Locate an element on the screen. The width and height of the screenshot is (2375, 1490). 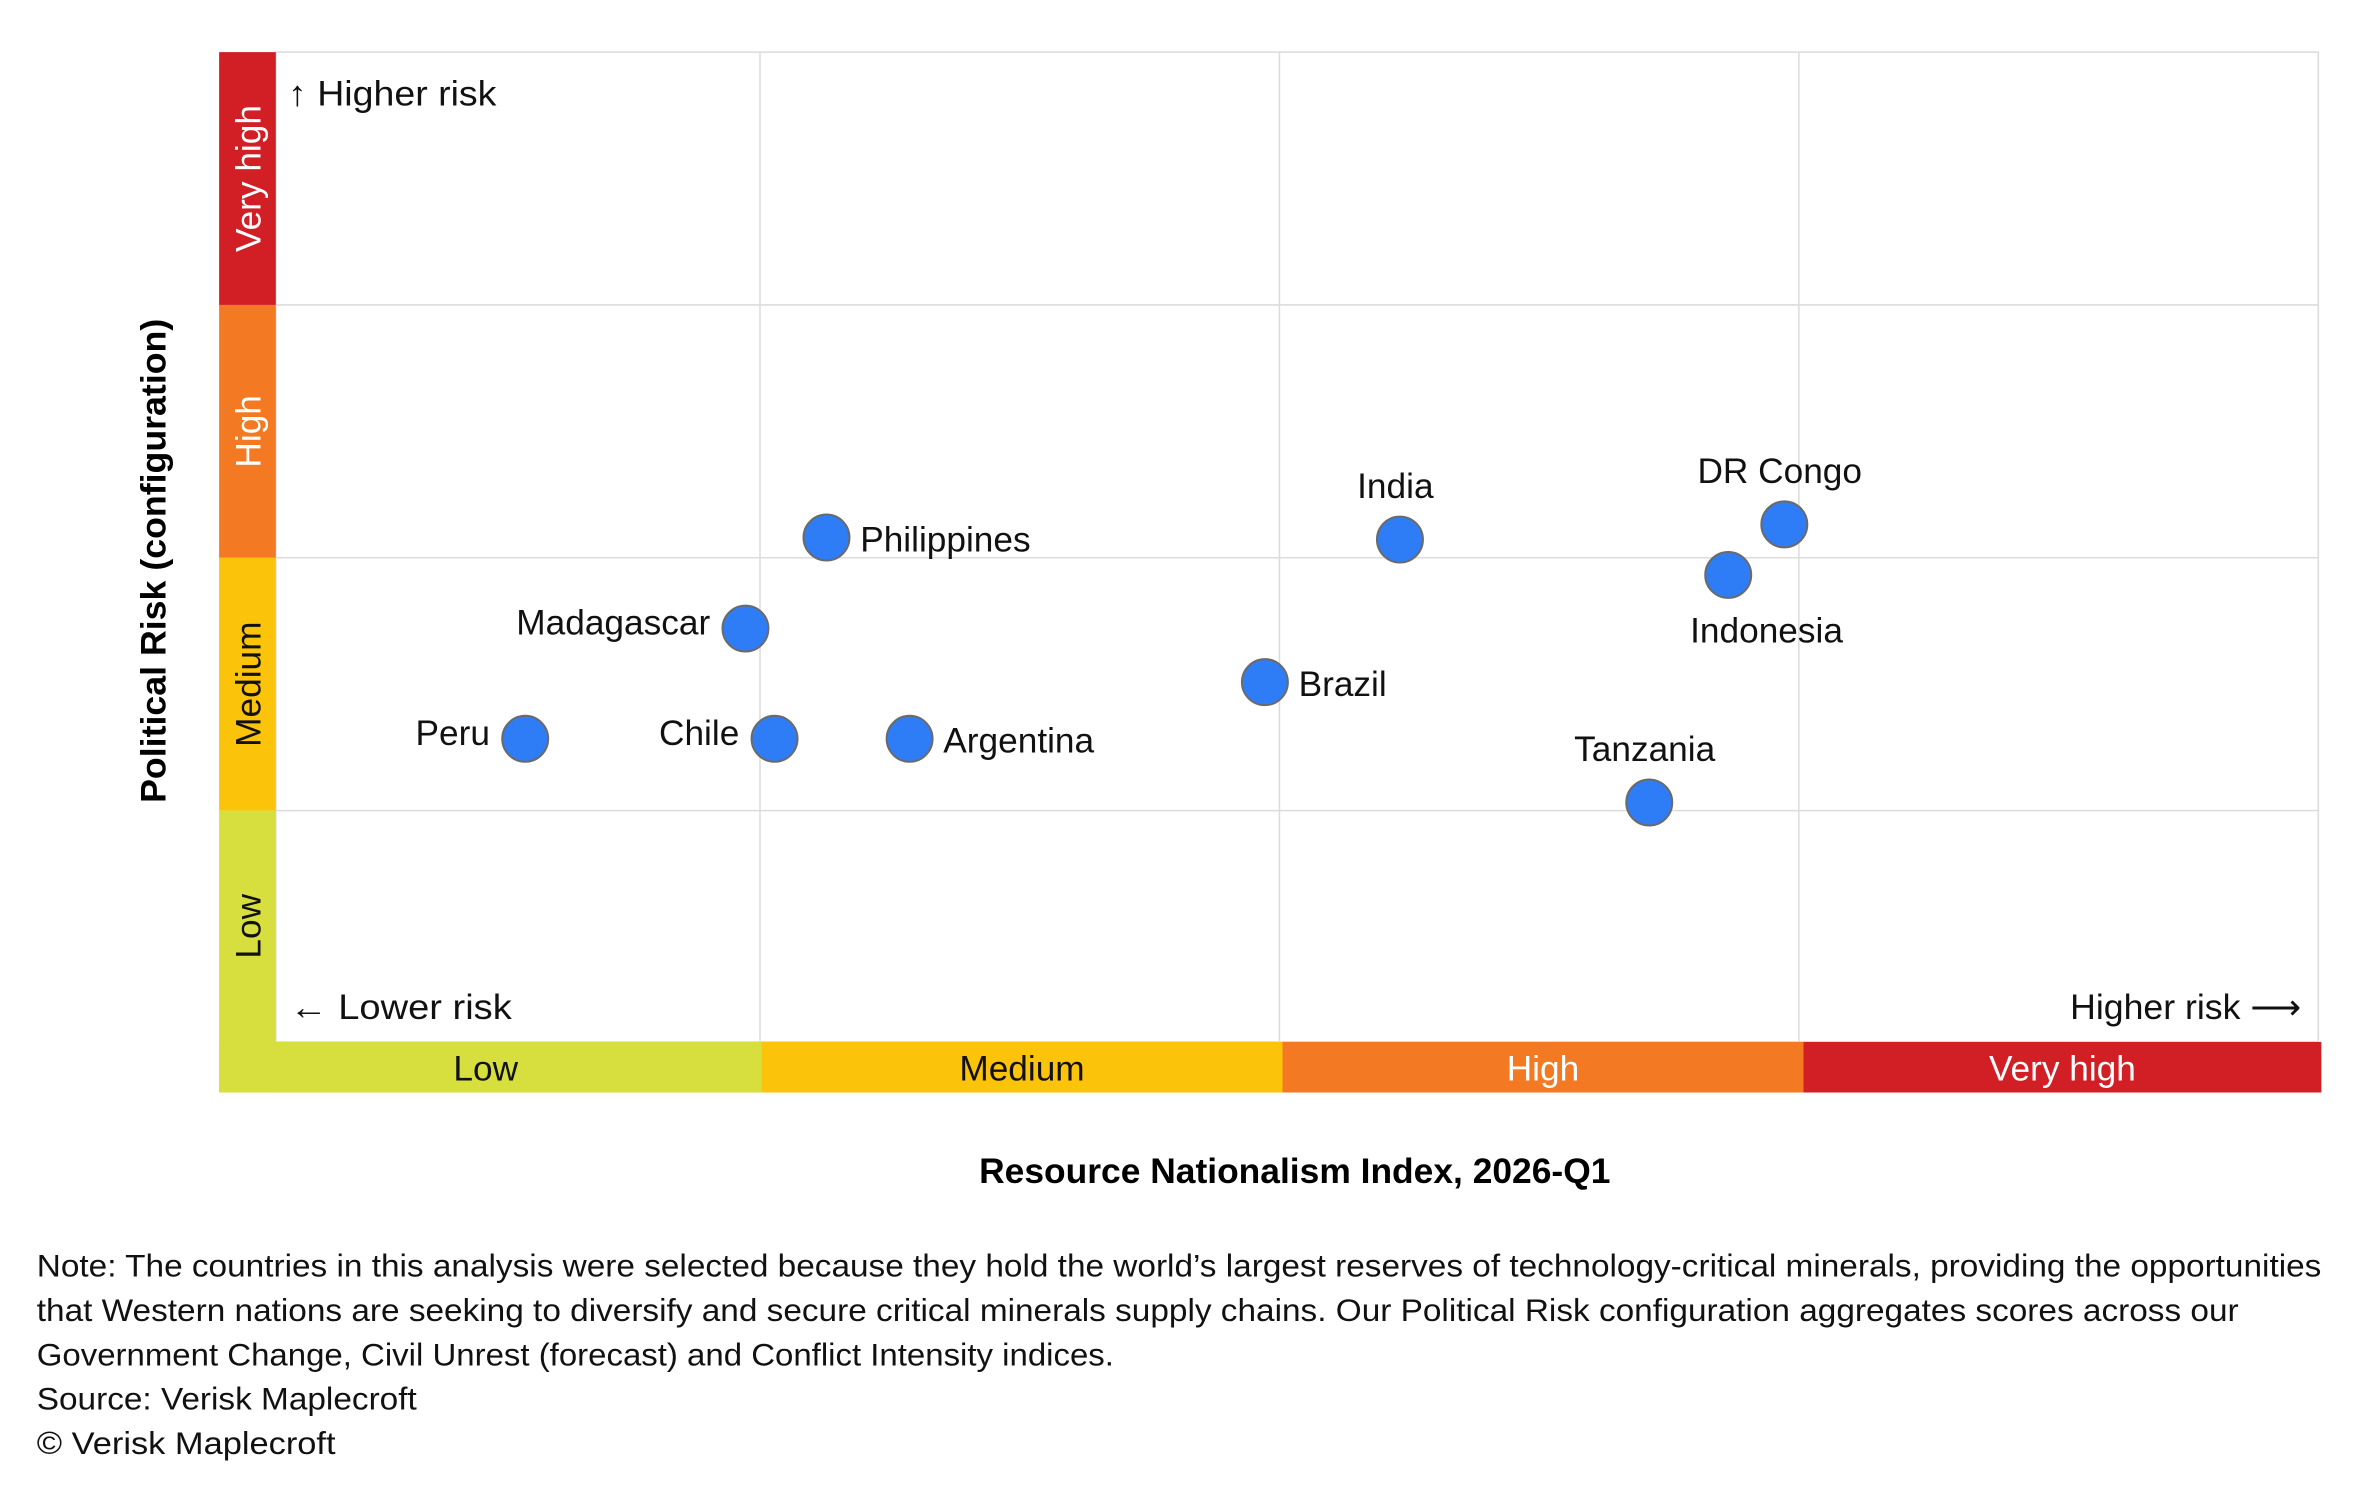
point-label: Indonesia is located at coordinates (1766, 630).